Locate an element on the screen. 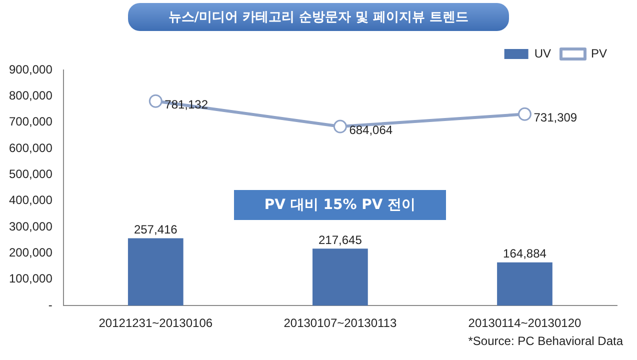 Image resolution: width=637 pixels, height=360 pixels. y-tick-label: 600,000 is located at coordinates (30, 147).